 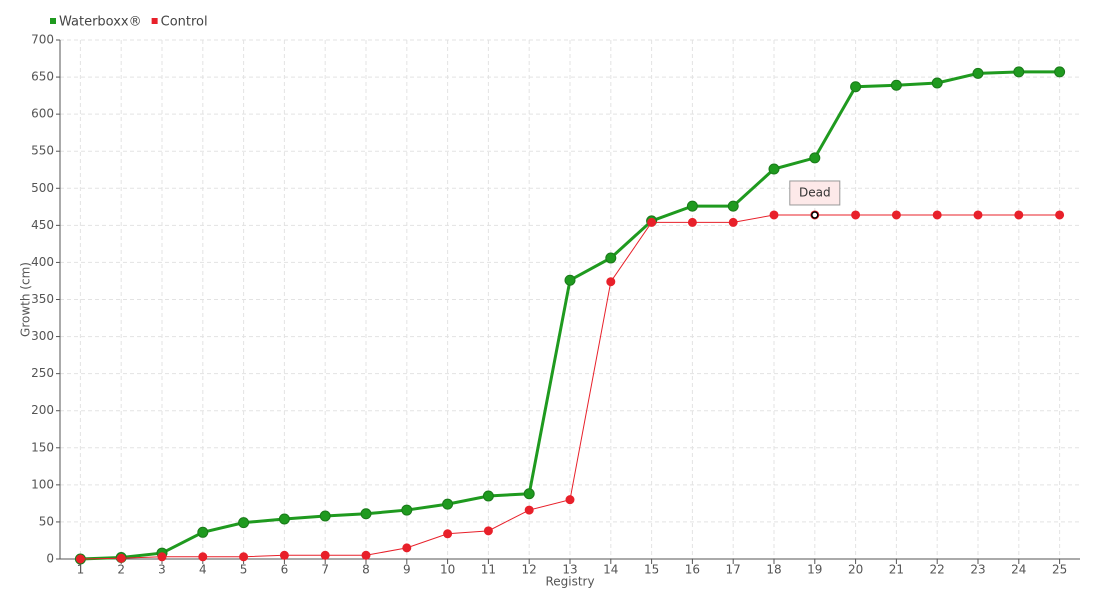 I want to click on x-tick-label: 7, so click(x=325, y=570).